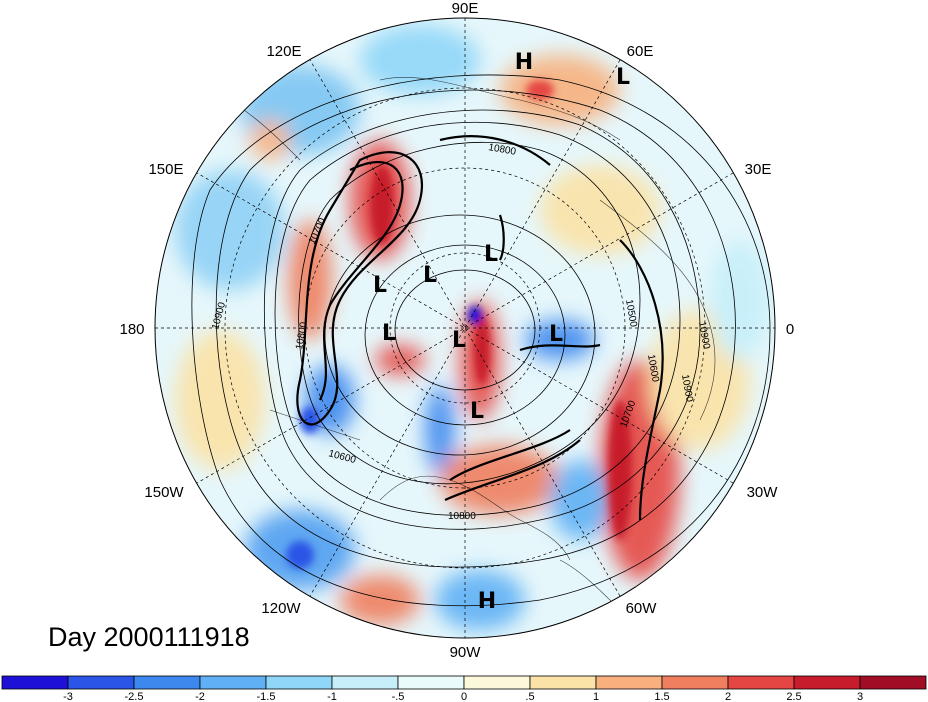  Describe the element at coordinates (200, 696) in the screenshot. I see `colorbar-tick-label: -2` at that location.